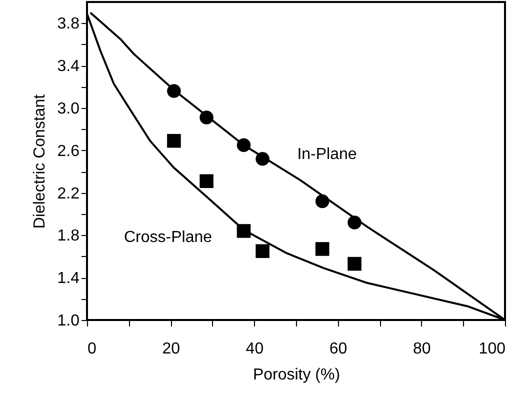 The height and width of the screenshot is (403, 531). I want to click on y-tick-label: 3.8, so click(68, 24).